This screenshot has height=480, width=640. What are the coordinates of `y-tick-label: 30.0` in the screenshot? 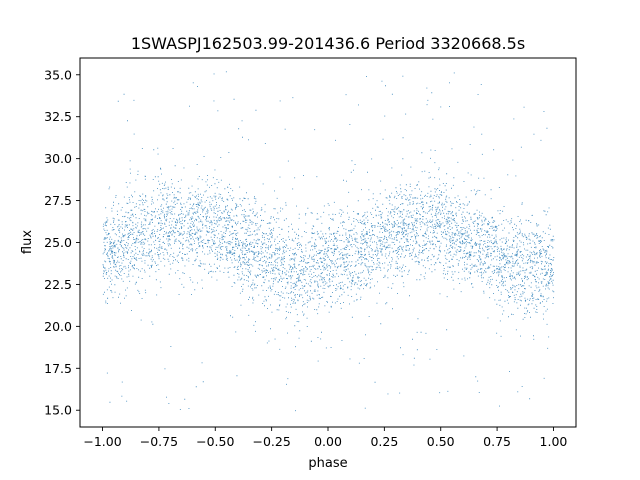 It's located at (58, 158).